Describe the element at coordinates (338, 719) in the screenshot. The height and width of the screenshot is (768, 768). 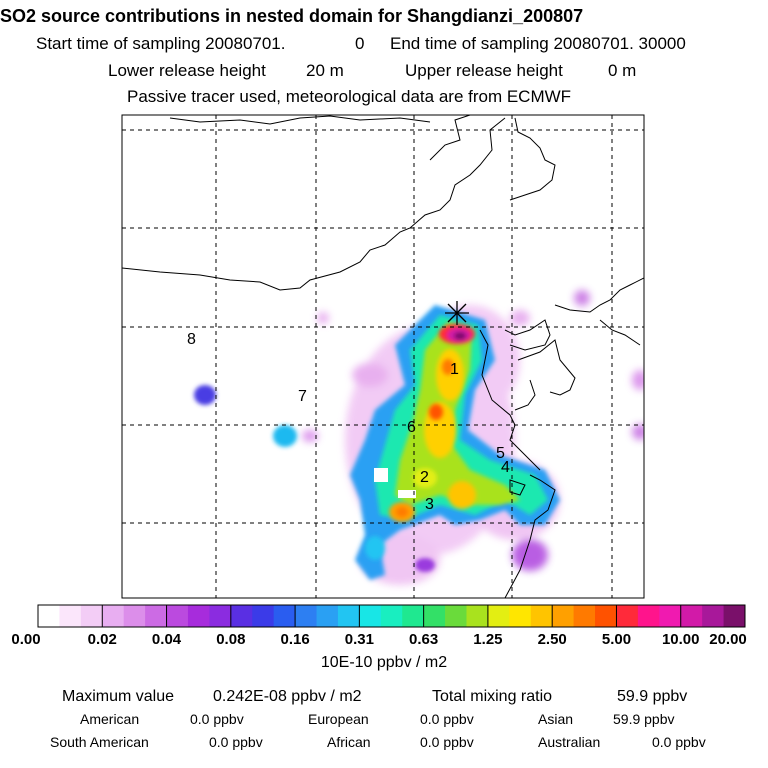
I see `region-european-label: European` at that location.